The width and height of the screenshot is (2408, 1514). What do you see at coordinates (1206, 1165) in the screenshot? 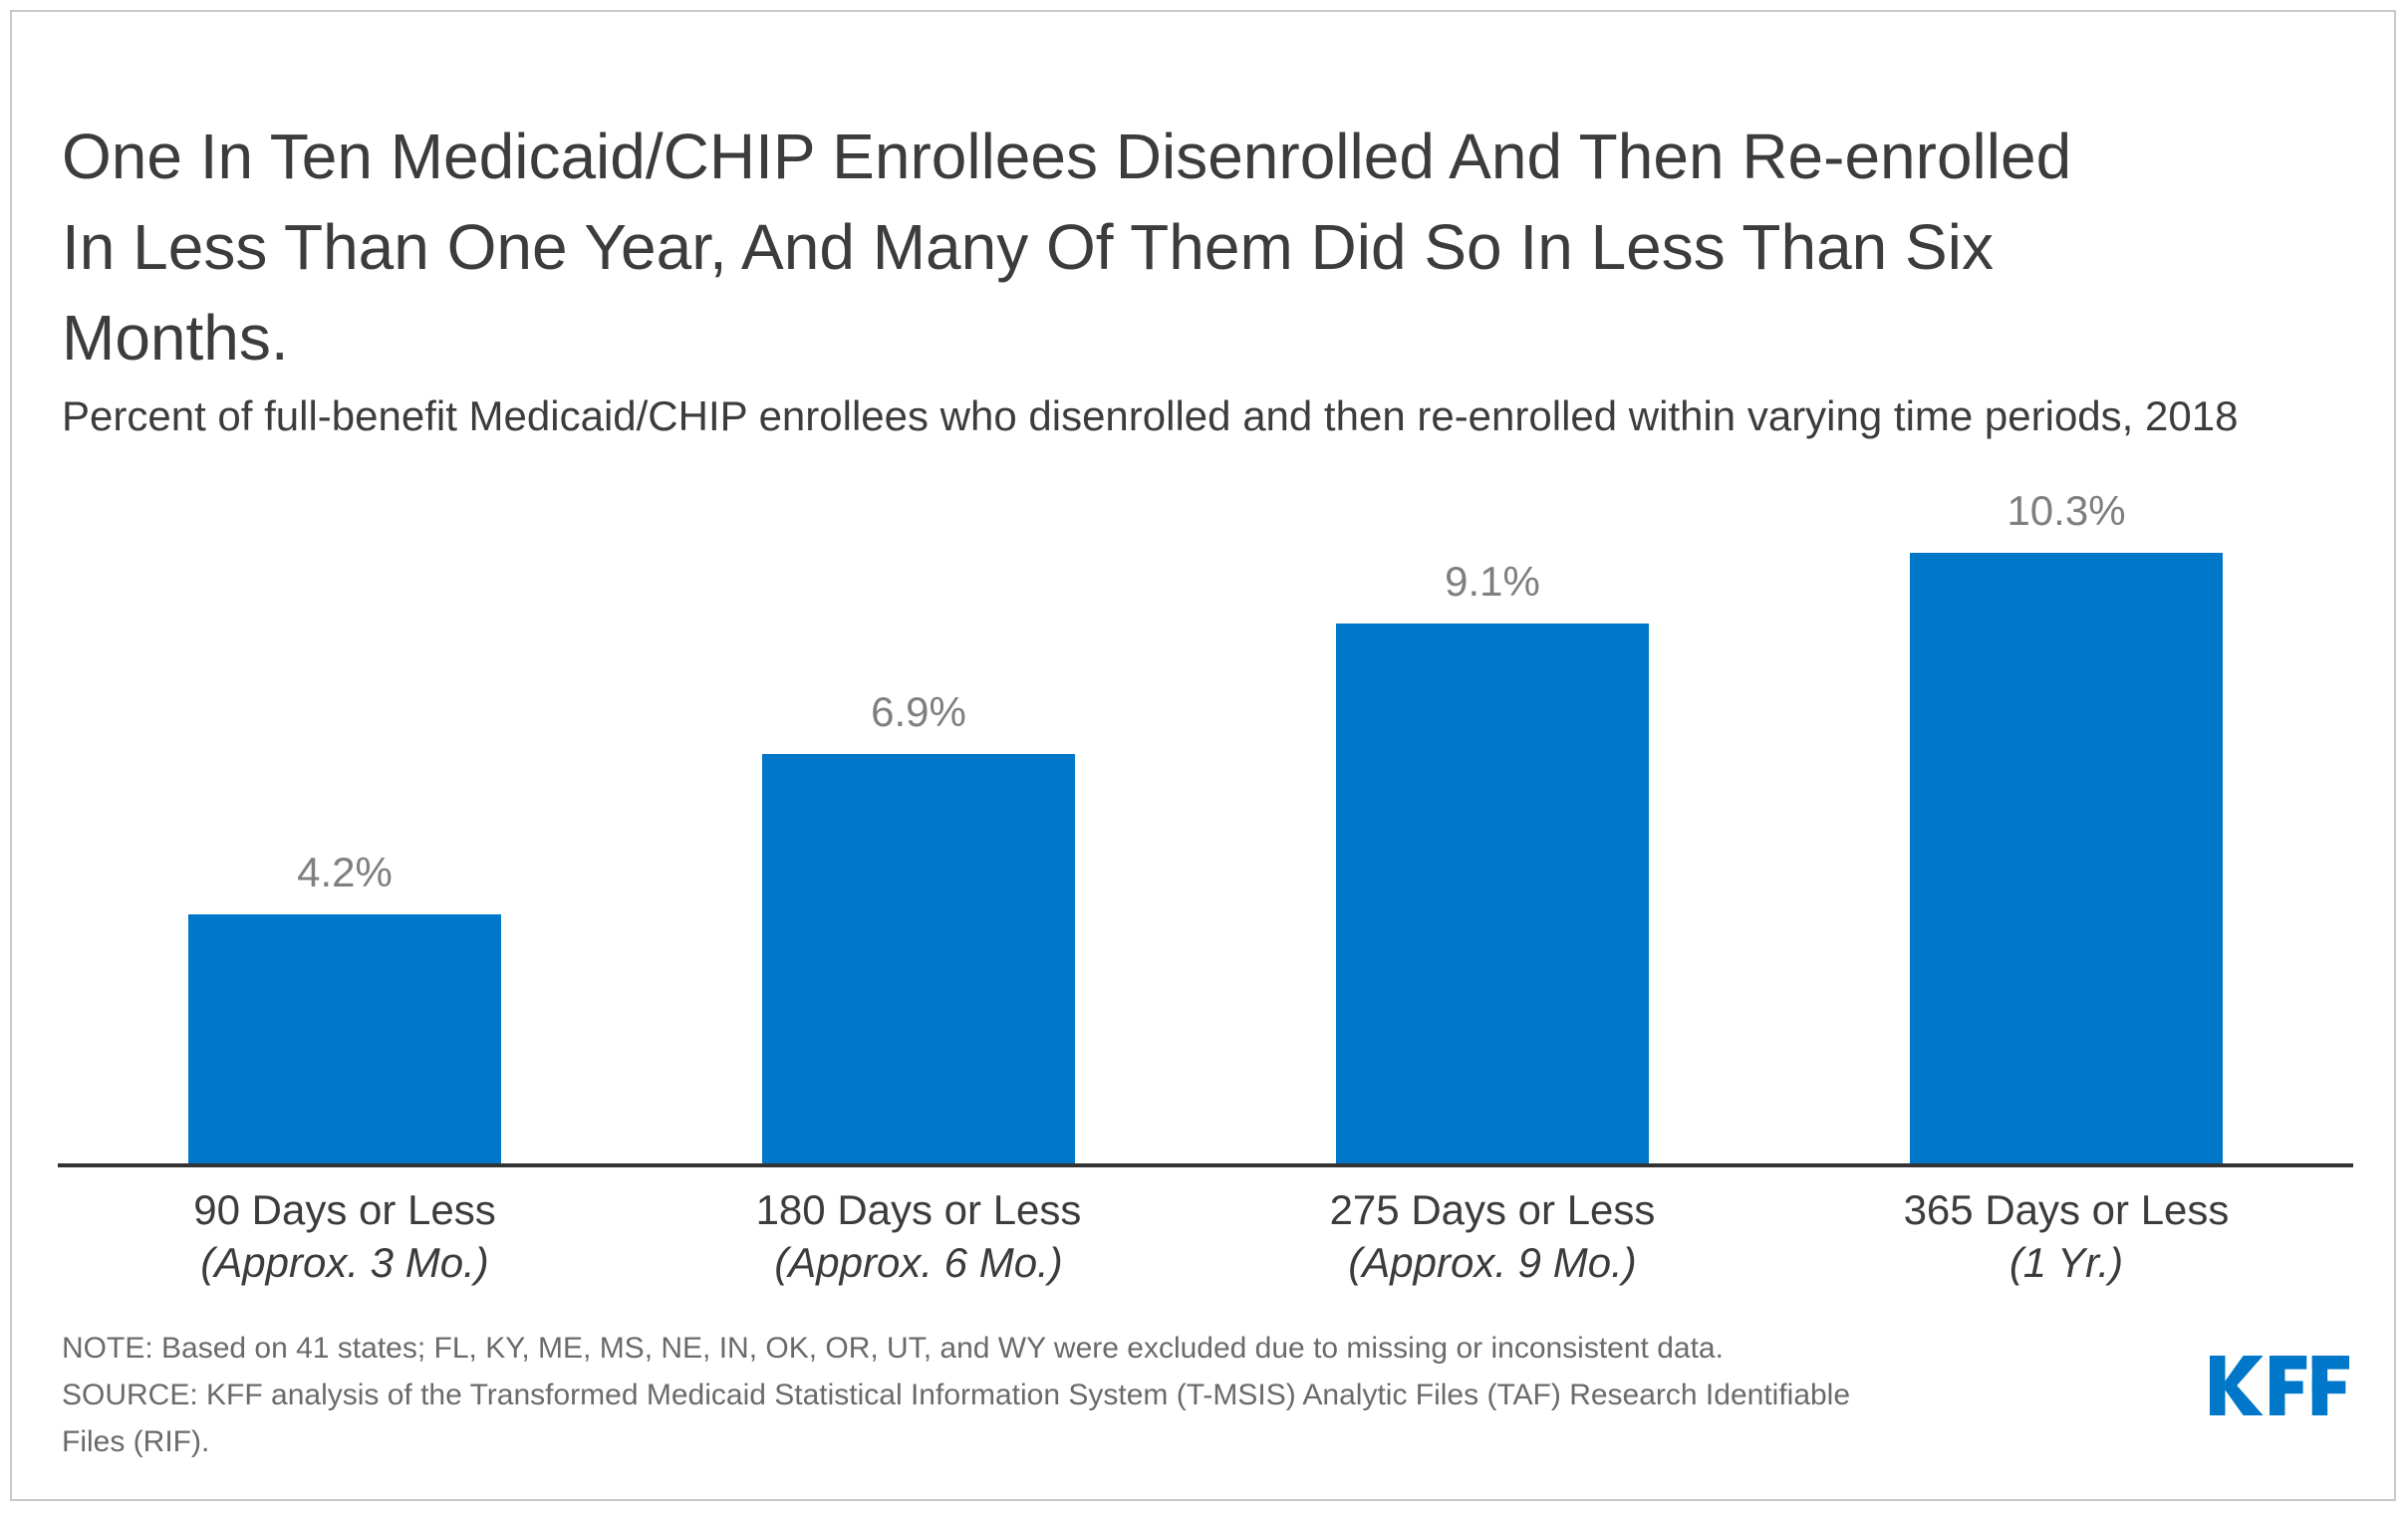
I see `x-axis-line` at bounding box center [1206, 1165].